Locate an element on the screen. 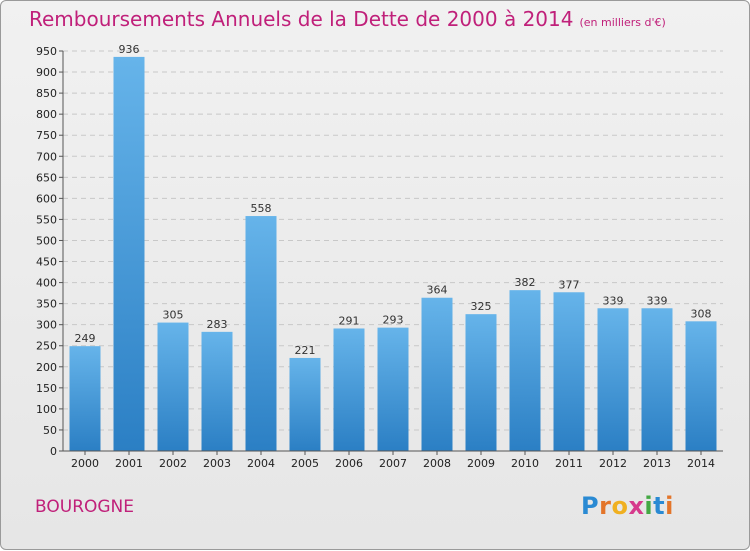  x-tick-label: 2000 is located at coordinates (85, 463).